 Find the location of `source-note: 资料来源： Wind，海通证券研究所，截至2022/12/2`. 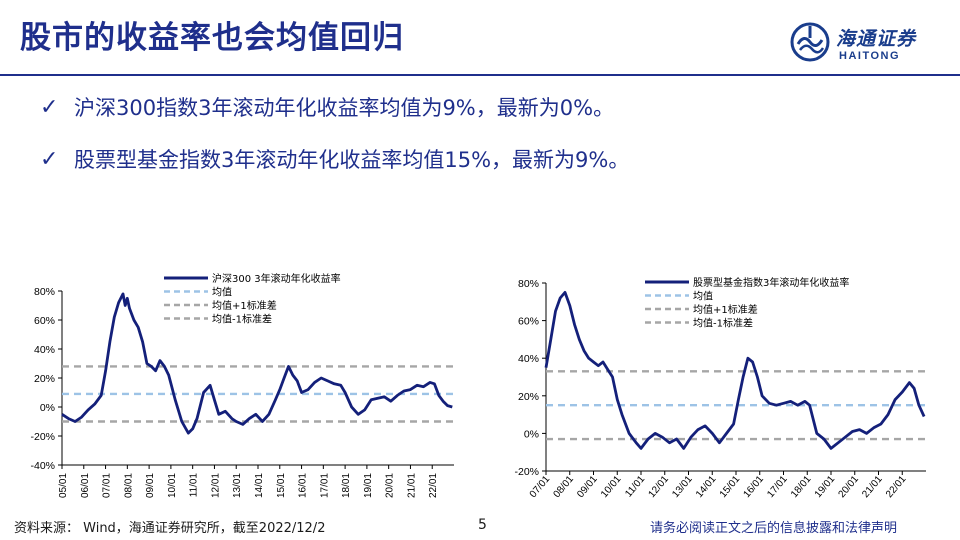

source-note: 资料来源： Wind，海通证券研究所，截至2022/12/2 is located at coordinates (170, 528).